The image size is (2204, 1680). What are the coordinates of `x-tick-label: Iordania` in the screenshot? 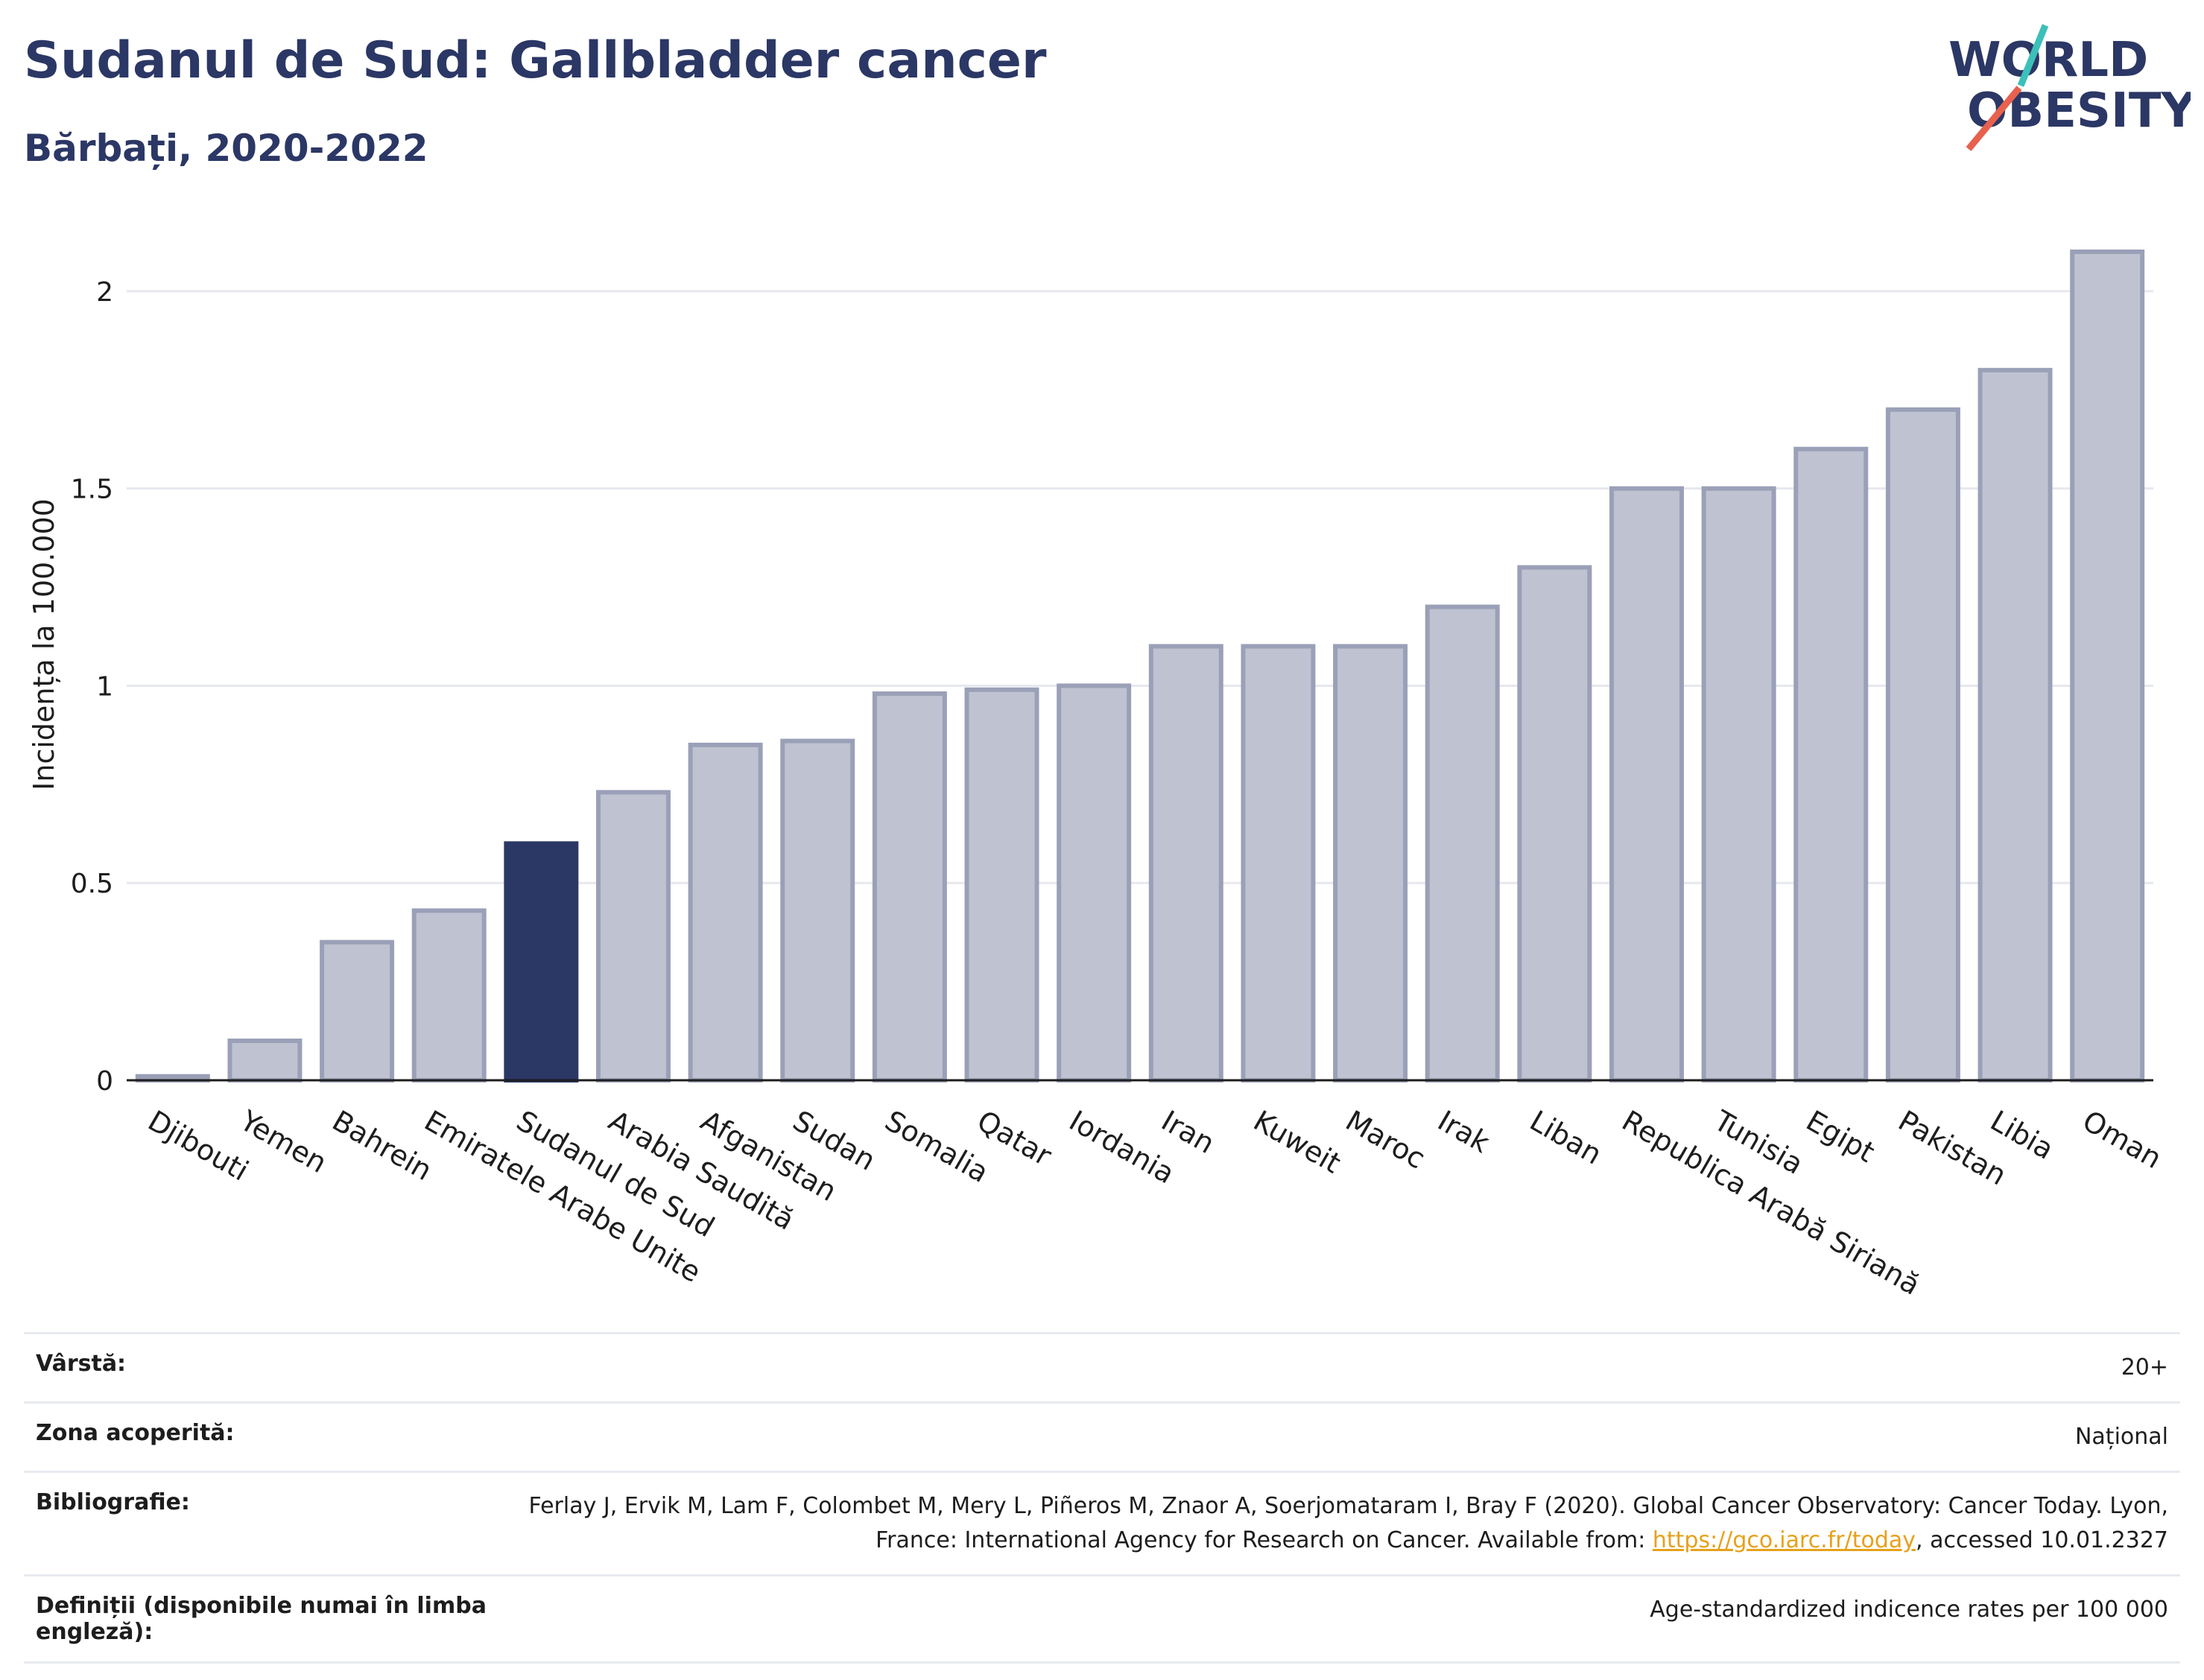 It's located at (1122, 1147).